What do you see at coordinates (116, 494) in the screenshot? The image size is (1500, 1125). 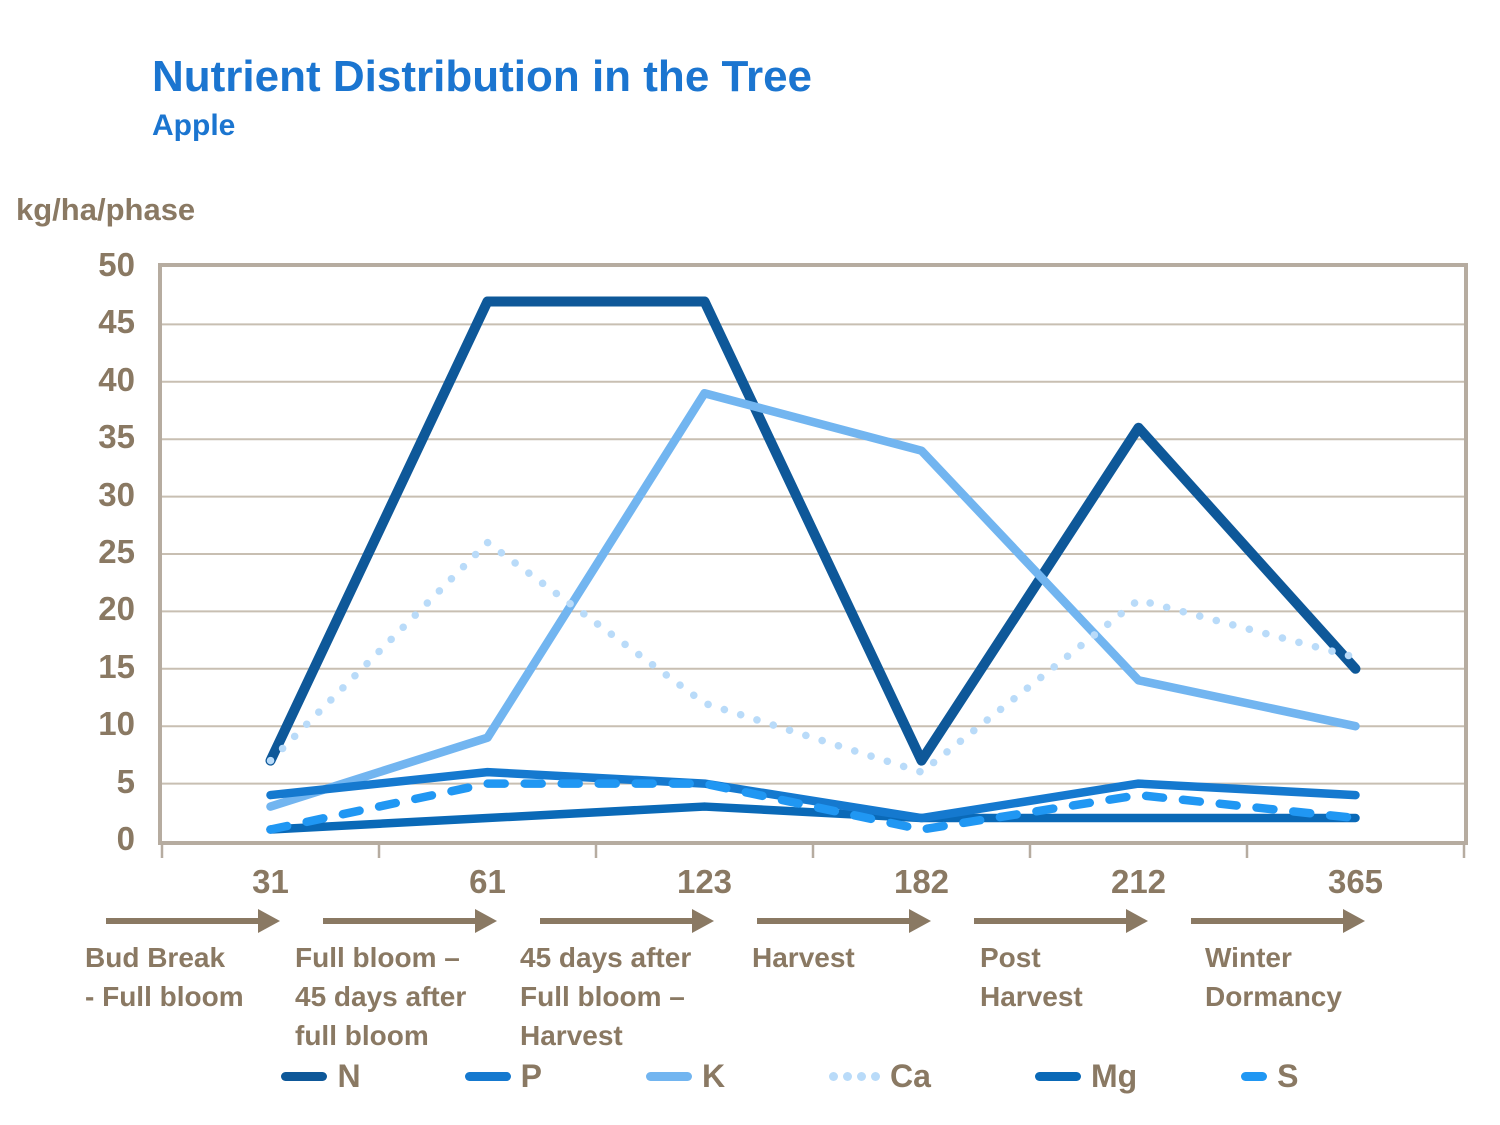 I see `y-axis-tick-label: 30` at bounding box center [116, 494].